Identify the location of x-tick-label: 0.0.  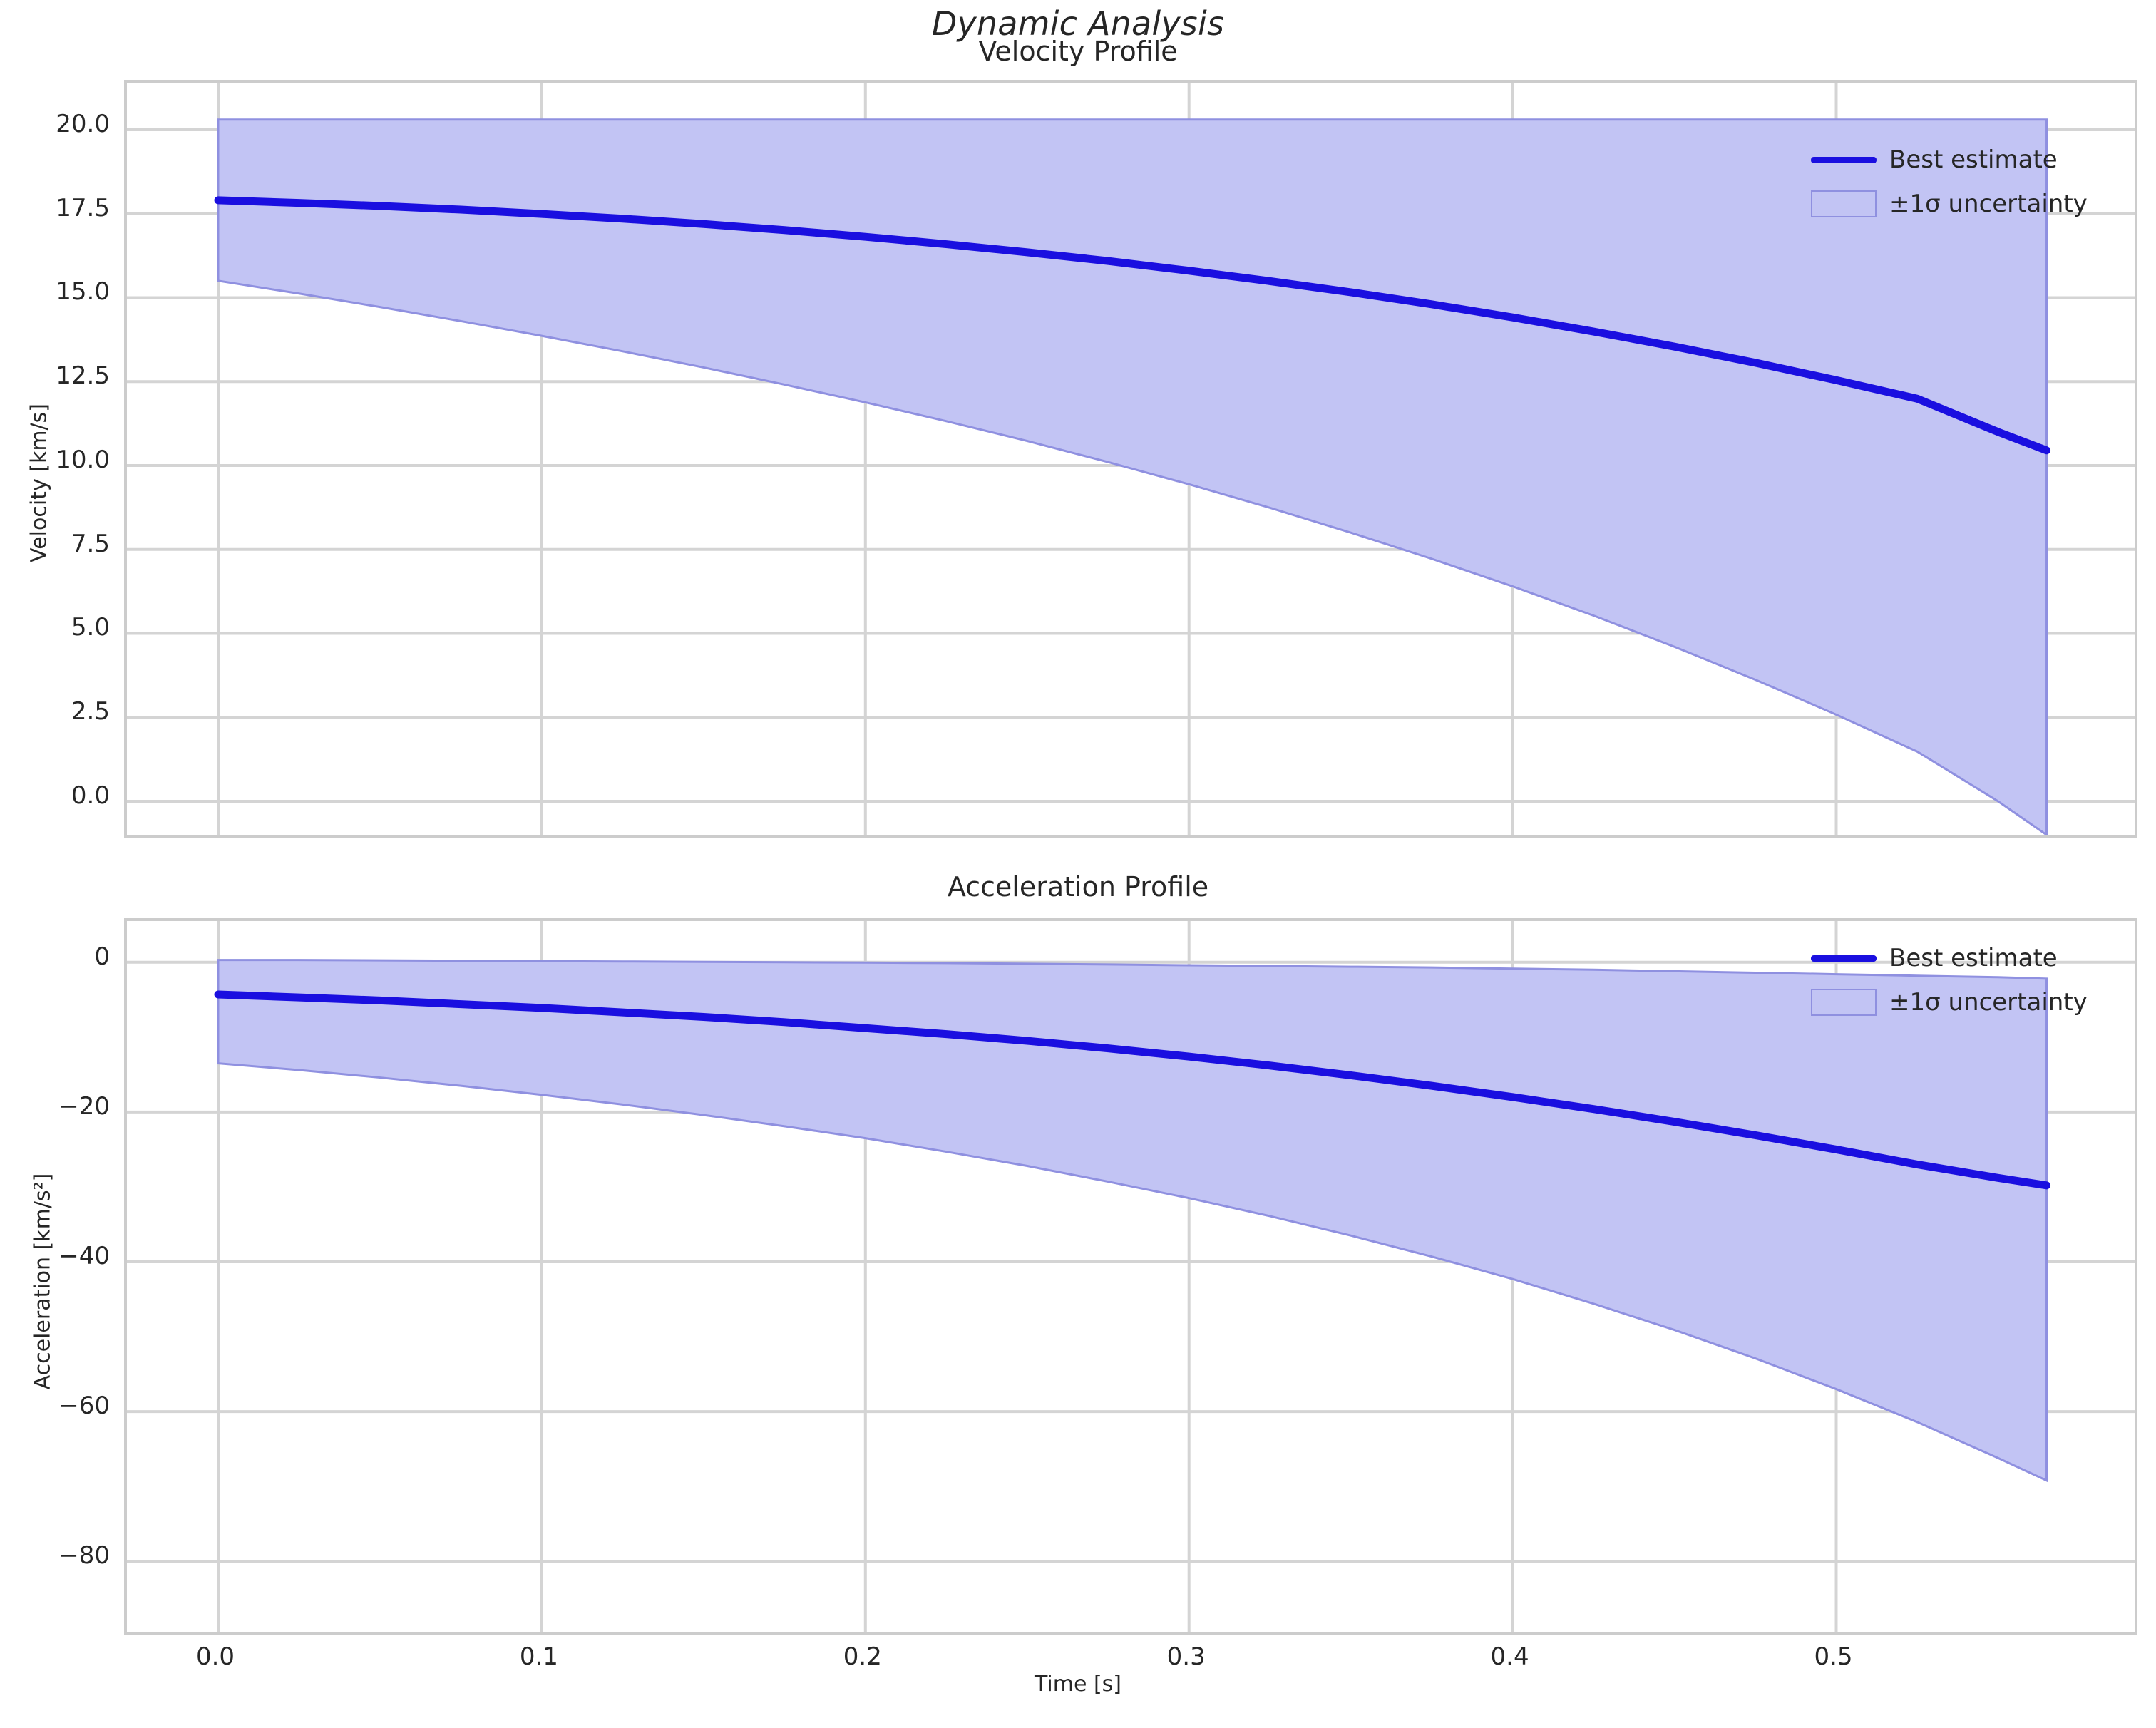
(215, 1656).